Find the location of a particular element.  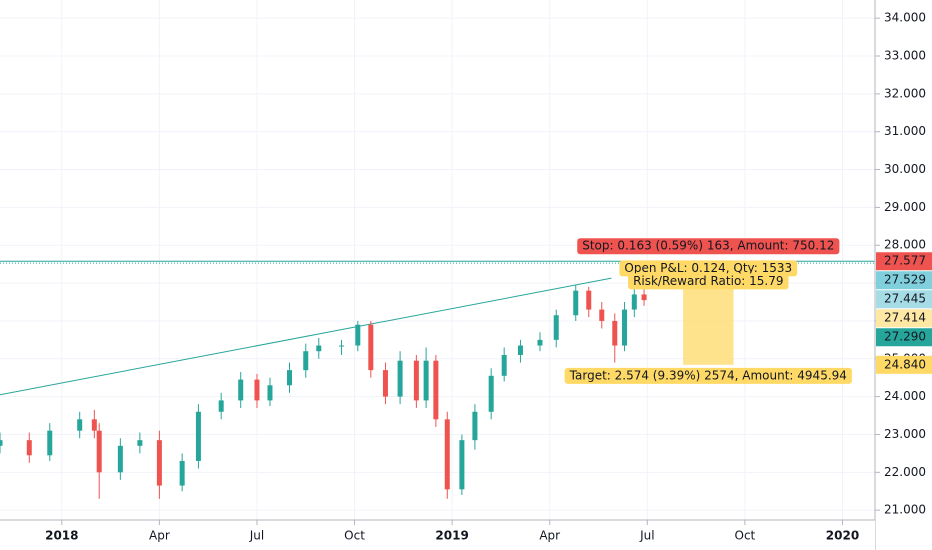

x-tick-label: 2019 is located at coordinates (451, 536).